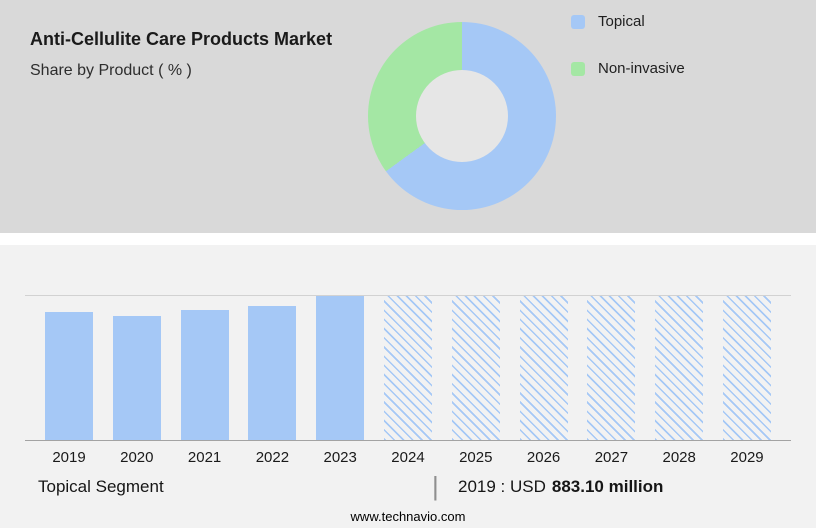 This screenshot has height=528, width=816. Describe the element at coordinates (747, 457) in the screenshot. I see `x-axis-label-2029: 2029` at that location.